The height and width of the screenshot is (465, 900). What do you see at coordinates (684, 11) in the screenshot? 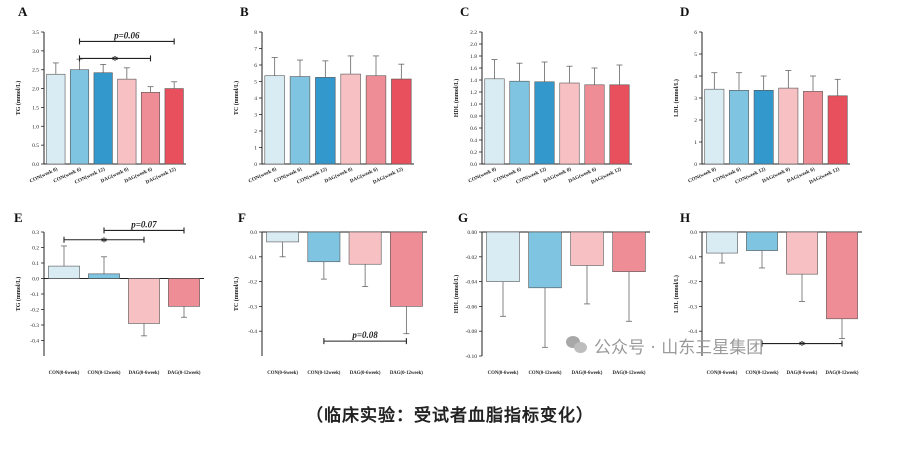
I see `panel-label: D` at bounding box center [684, 11].